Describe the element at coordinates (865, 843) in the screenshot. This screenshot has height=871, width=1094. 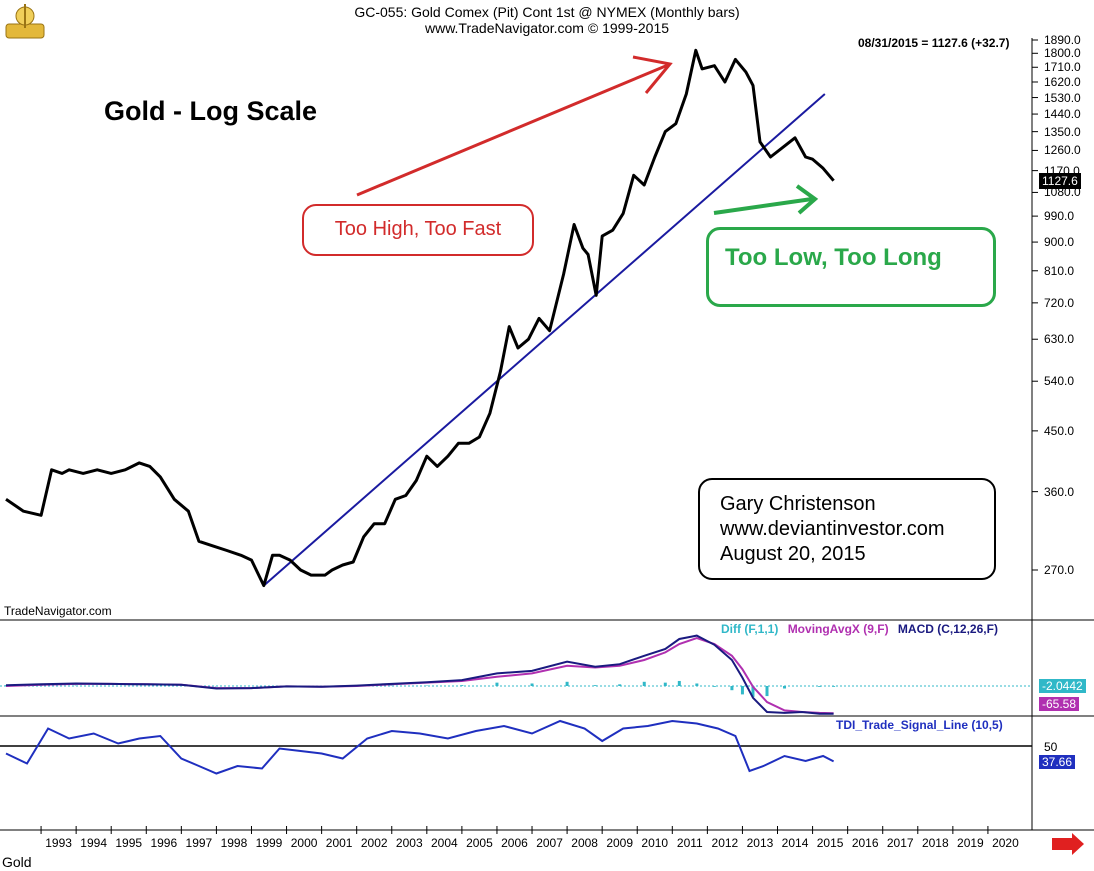
I see `x-tick-label: 2016` at that location.